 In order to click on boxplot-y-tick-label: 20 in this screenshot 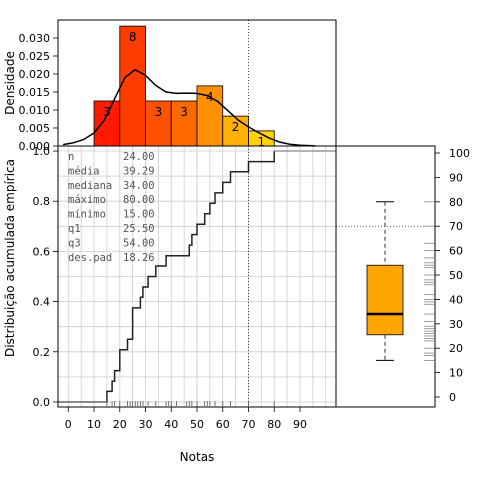, I will do `click(456, 348)`.